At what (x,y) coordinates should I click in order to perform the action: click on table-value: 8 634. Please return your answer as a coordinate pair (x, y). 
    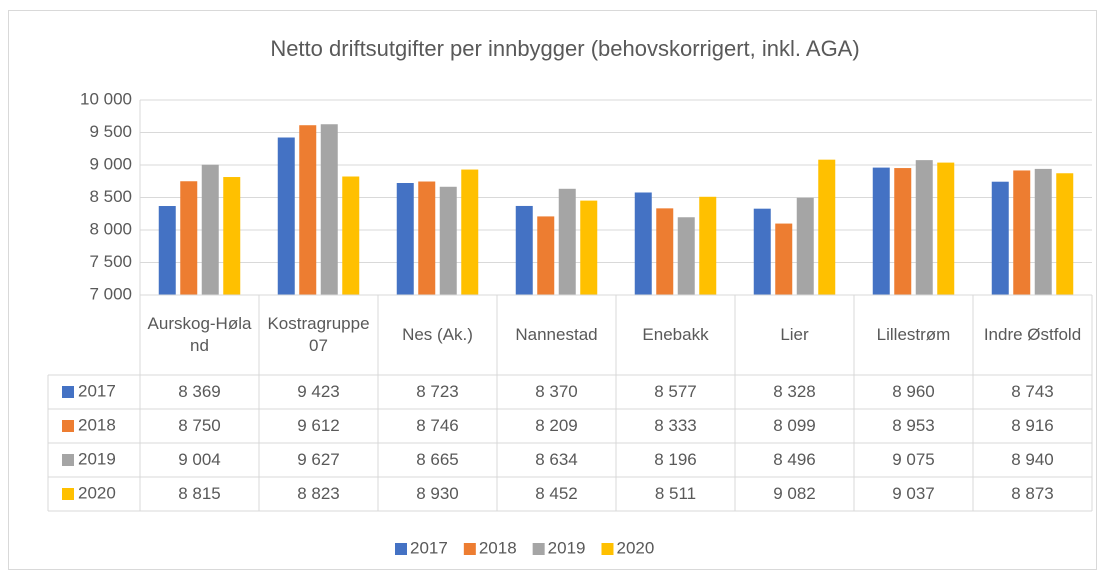
    Looking at the image, I should click on (556, 459).